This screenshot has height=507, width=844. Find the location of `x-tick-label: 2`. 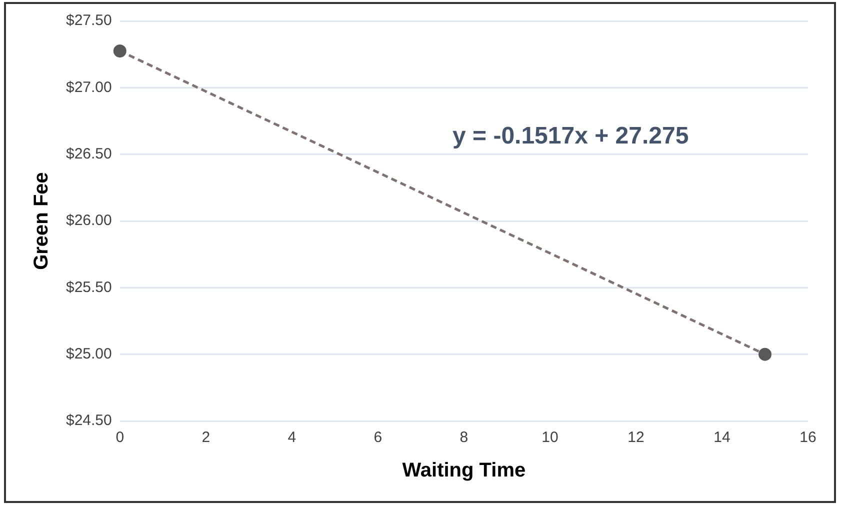

x-tick-label: 2 is located at coordinates (206, 437).